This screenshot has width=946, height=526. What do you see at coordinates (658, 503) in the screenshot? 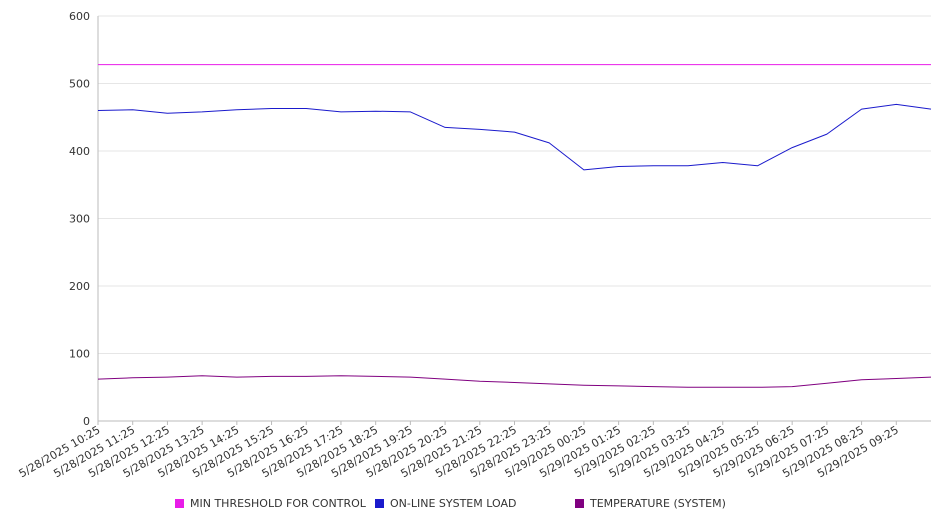
I see `legend-label-temperature: TEMPERATURE (SYSTEM)` at bounding box center [658, 503].